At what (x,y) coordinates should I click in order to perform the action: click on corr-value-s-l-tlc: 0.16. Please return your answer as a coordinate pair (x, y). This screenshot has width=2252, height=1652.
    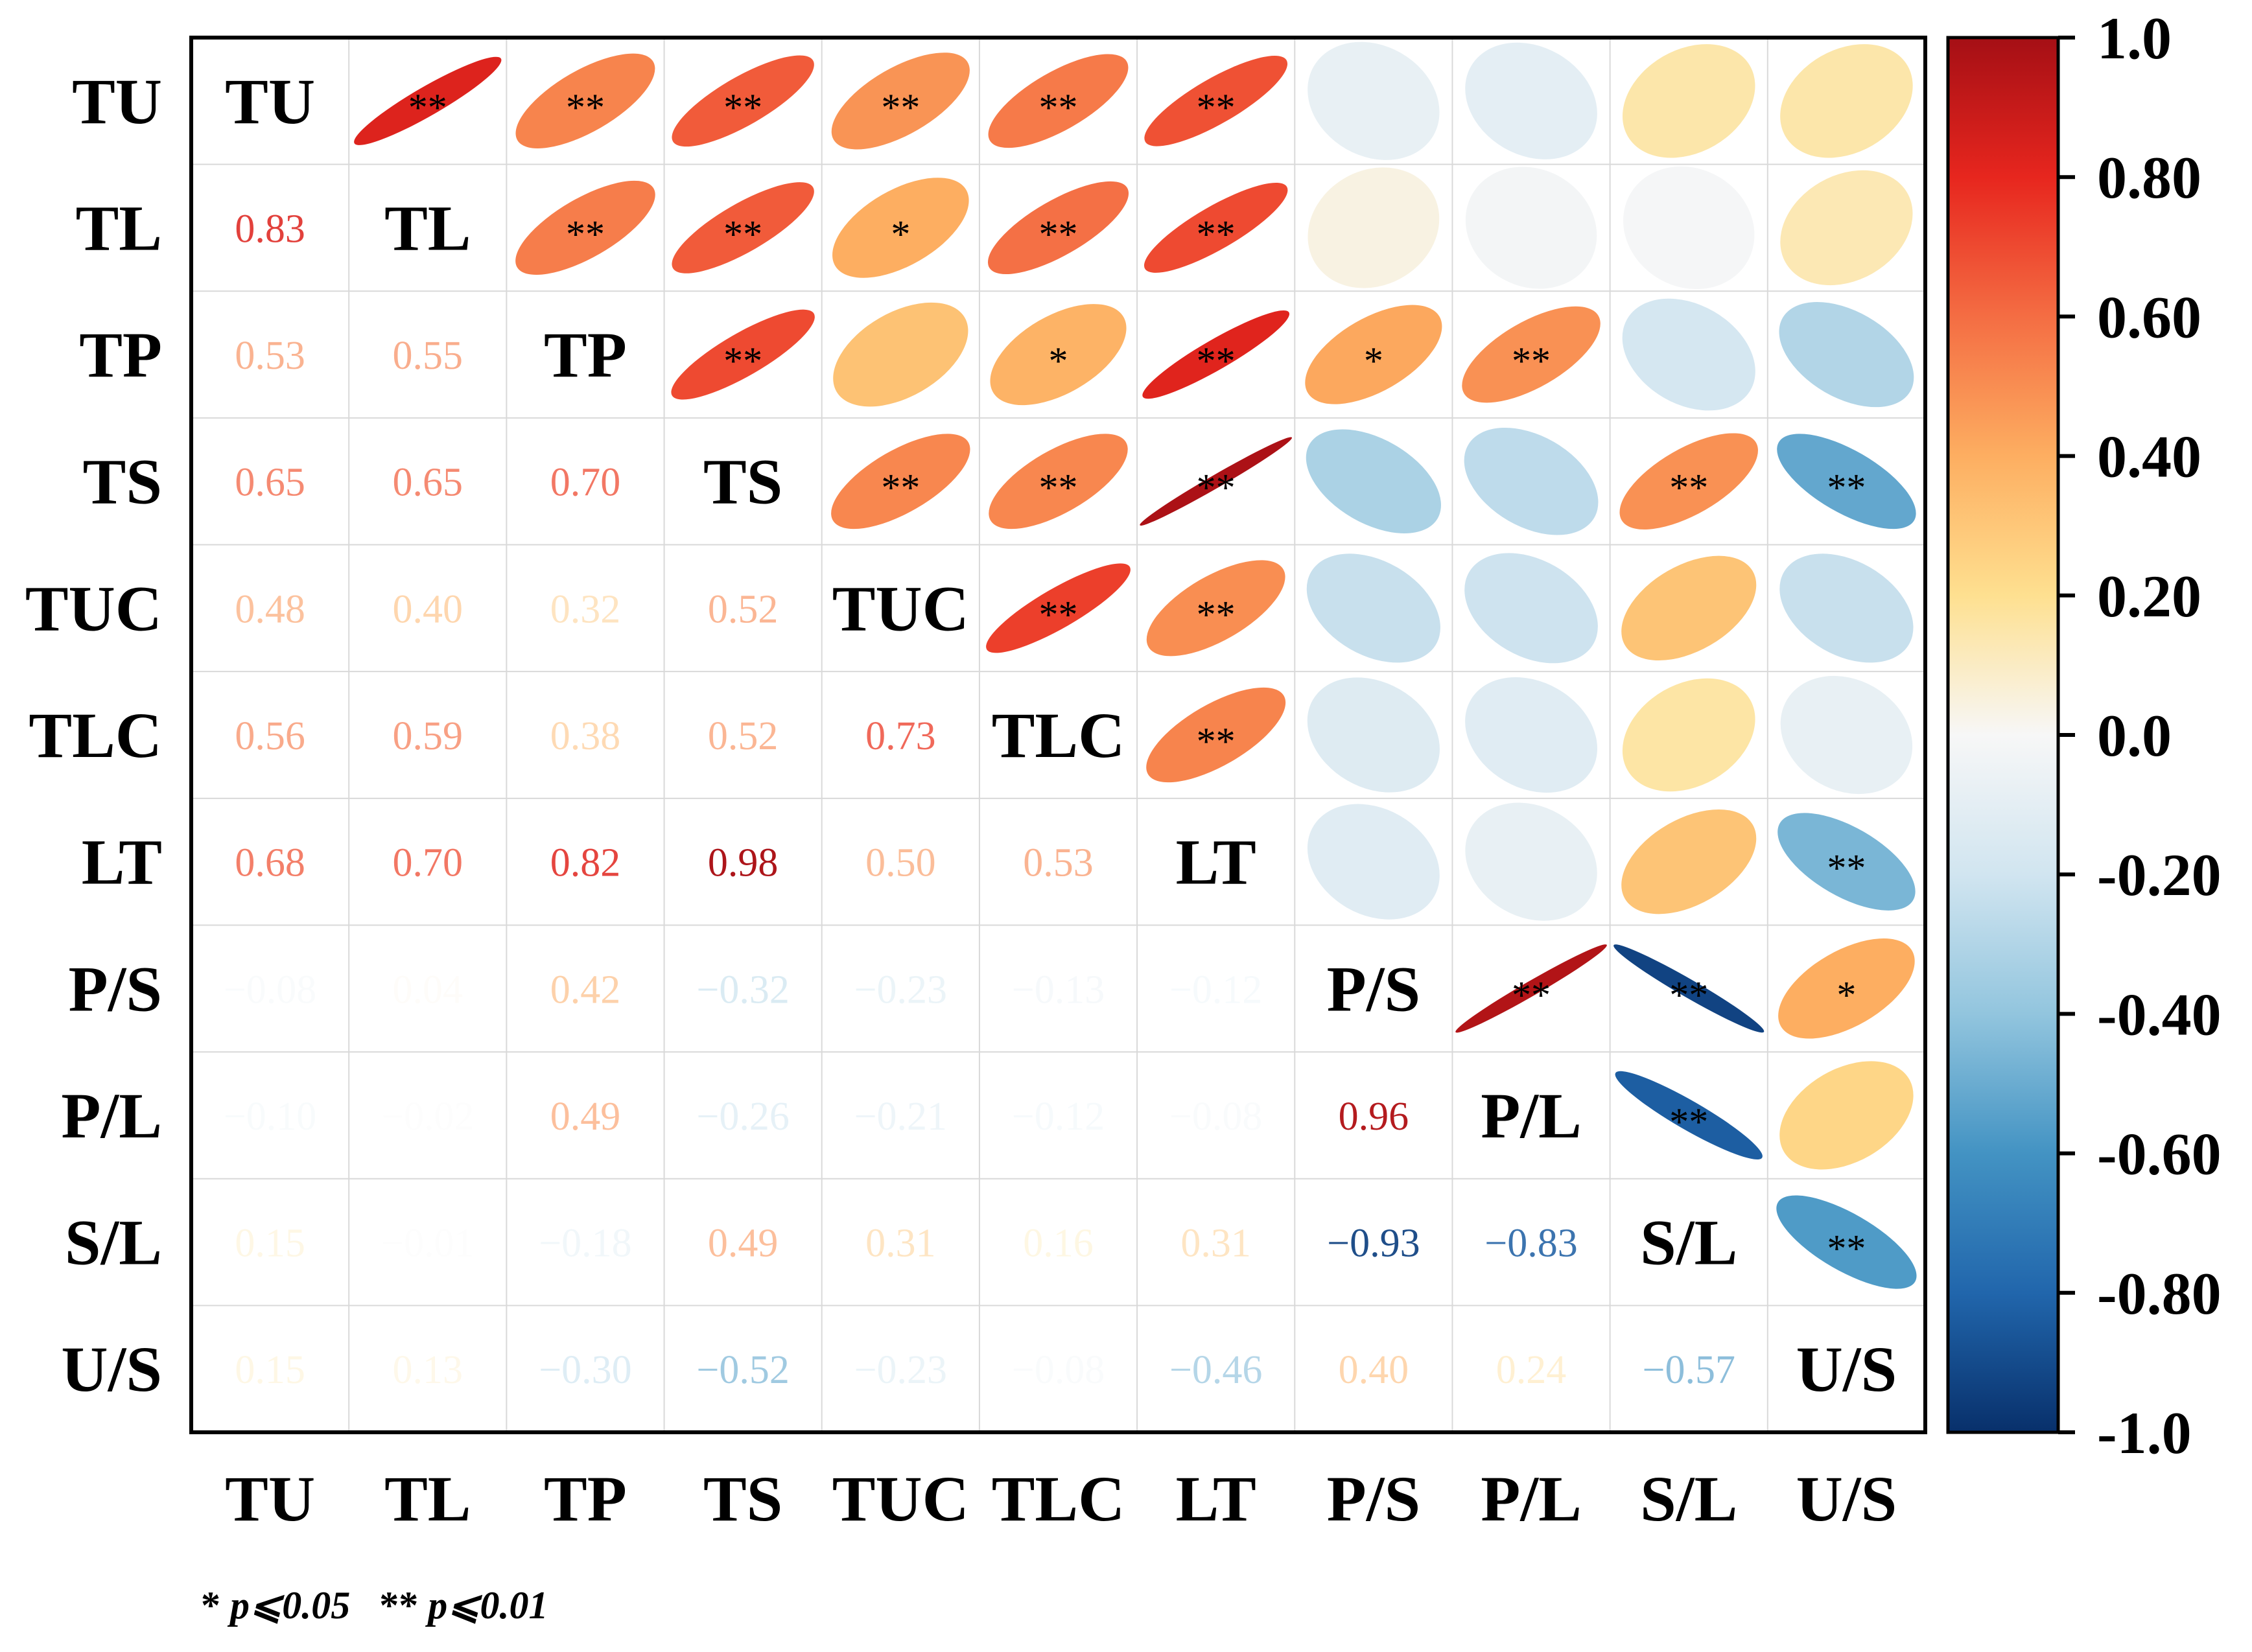
    Looking at the image, I should click on (1058, 1244).